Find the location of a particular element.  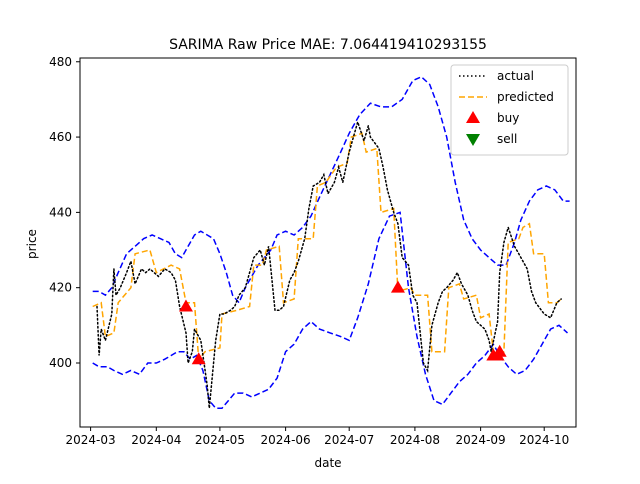

x-axis-label: date is located at coordinates (327, 463).